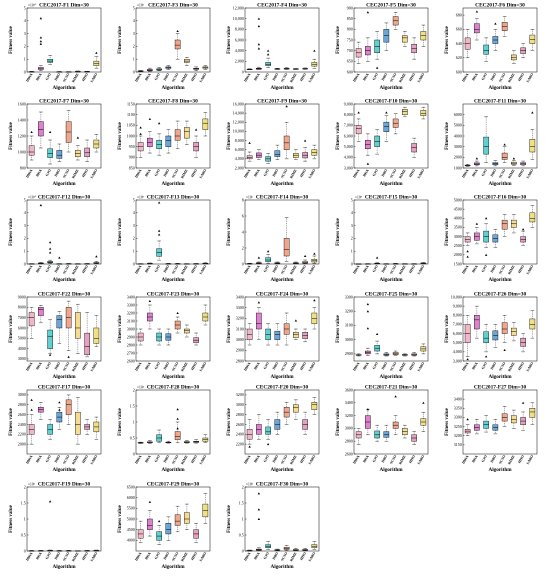 The image size is (550, 579). I want to click on y-tick-label: 640, so click(459, 43).